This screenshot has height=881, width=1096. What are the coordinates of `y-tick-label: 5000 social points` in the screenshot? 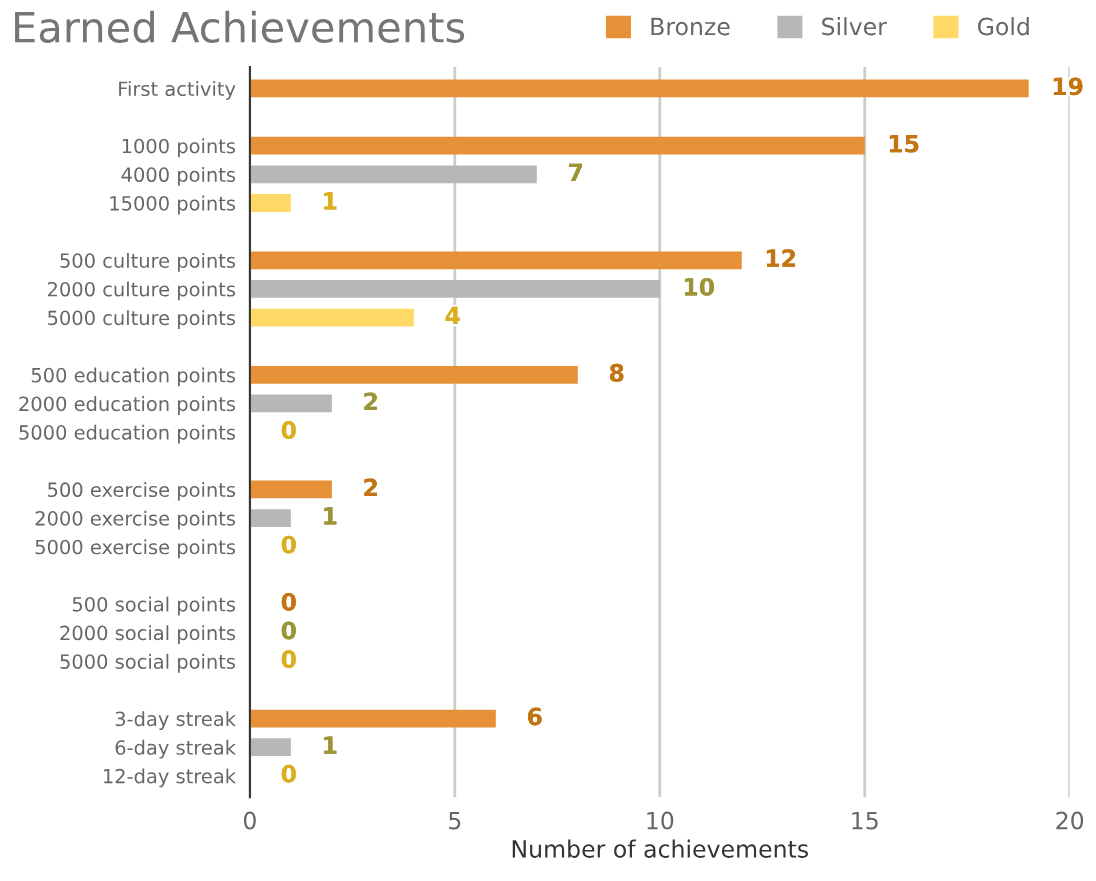 It's located at (148, 663).